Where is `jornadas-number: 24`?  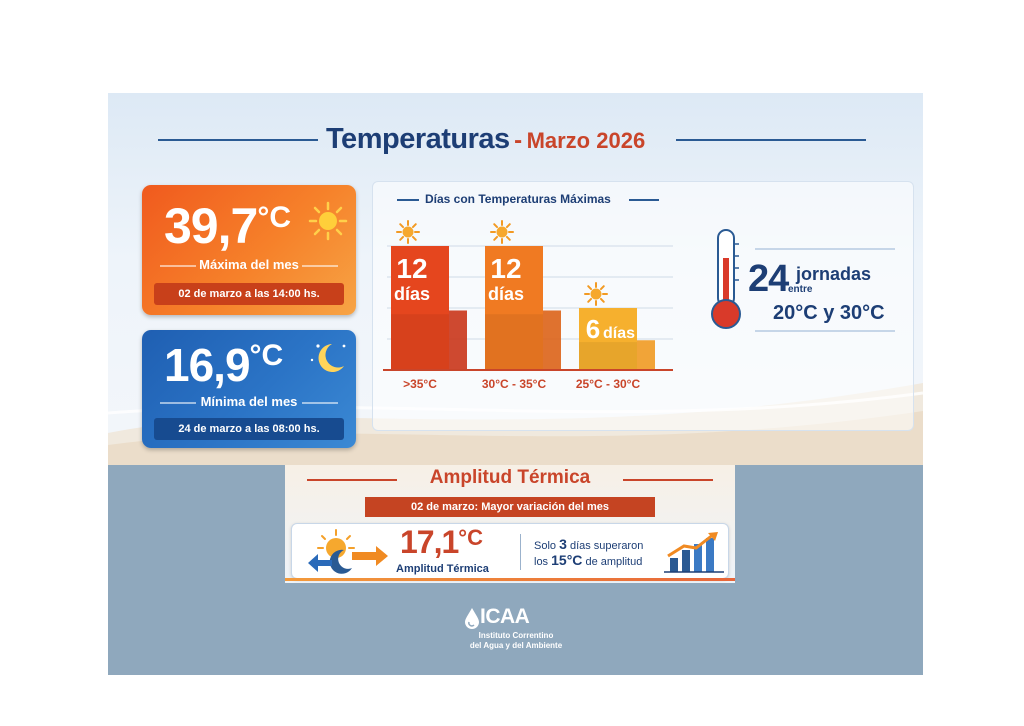
jornadas-number: 24 is located at coordinates (768, 279).